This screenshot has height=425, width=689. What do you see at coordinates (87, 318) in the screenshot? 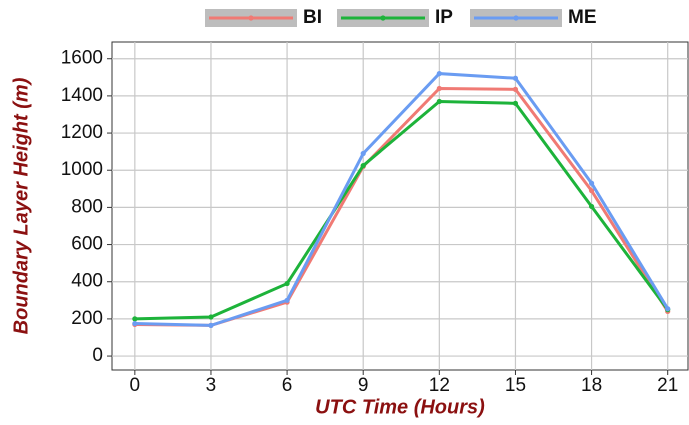
I see `y-tick-label: 200` at bounding box center [87, 318].